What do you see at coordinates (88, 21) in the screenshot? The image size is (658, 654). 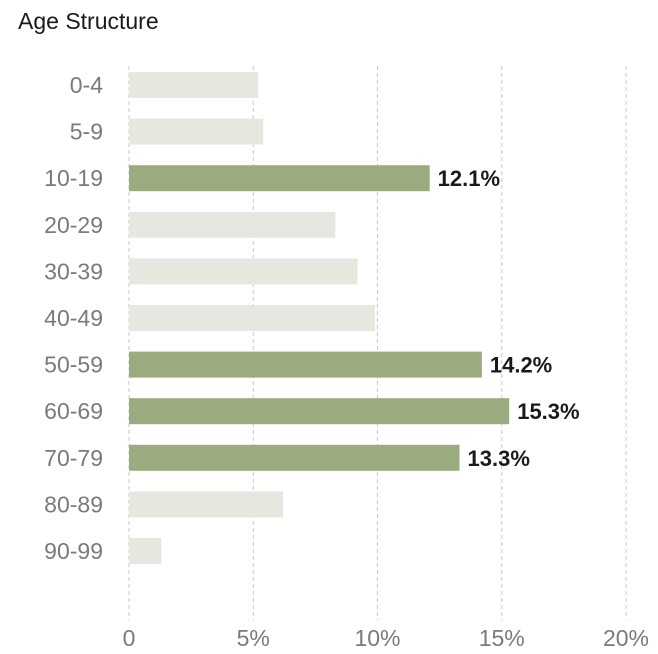 I see `chart-title: Age Structure` at bounding box center [88, 21].